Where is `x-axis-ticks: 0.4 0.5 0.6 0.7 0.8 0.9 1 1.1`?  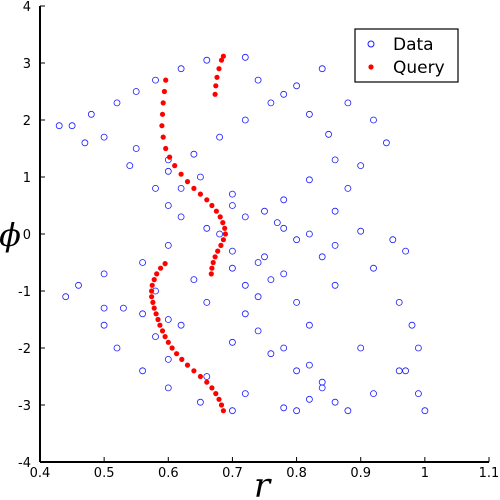
x-axis-ticks: 0.4 0.5 0.6 0.7 0.8 0.9 1 1.1 is located at coordinates (265, 469).